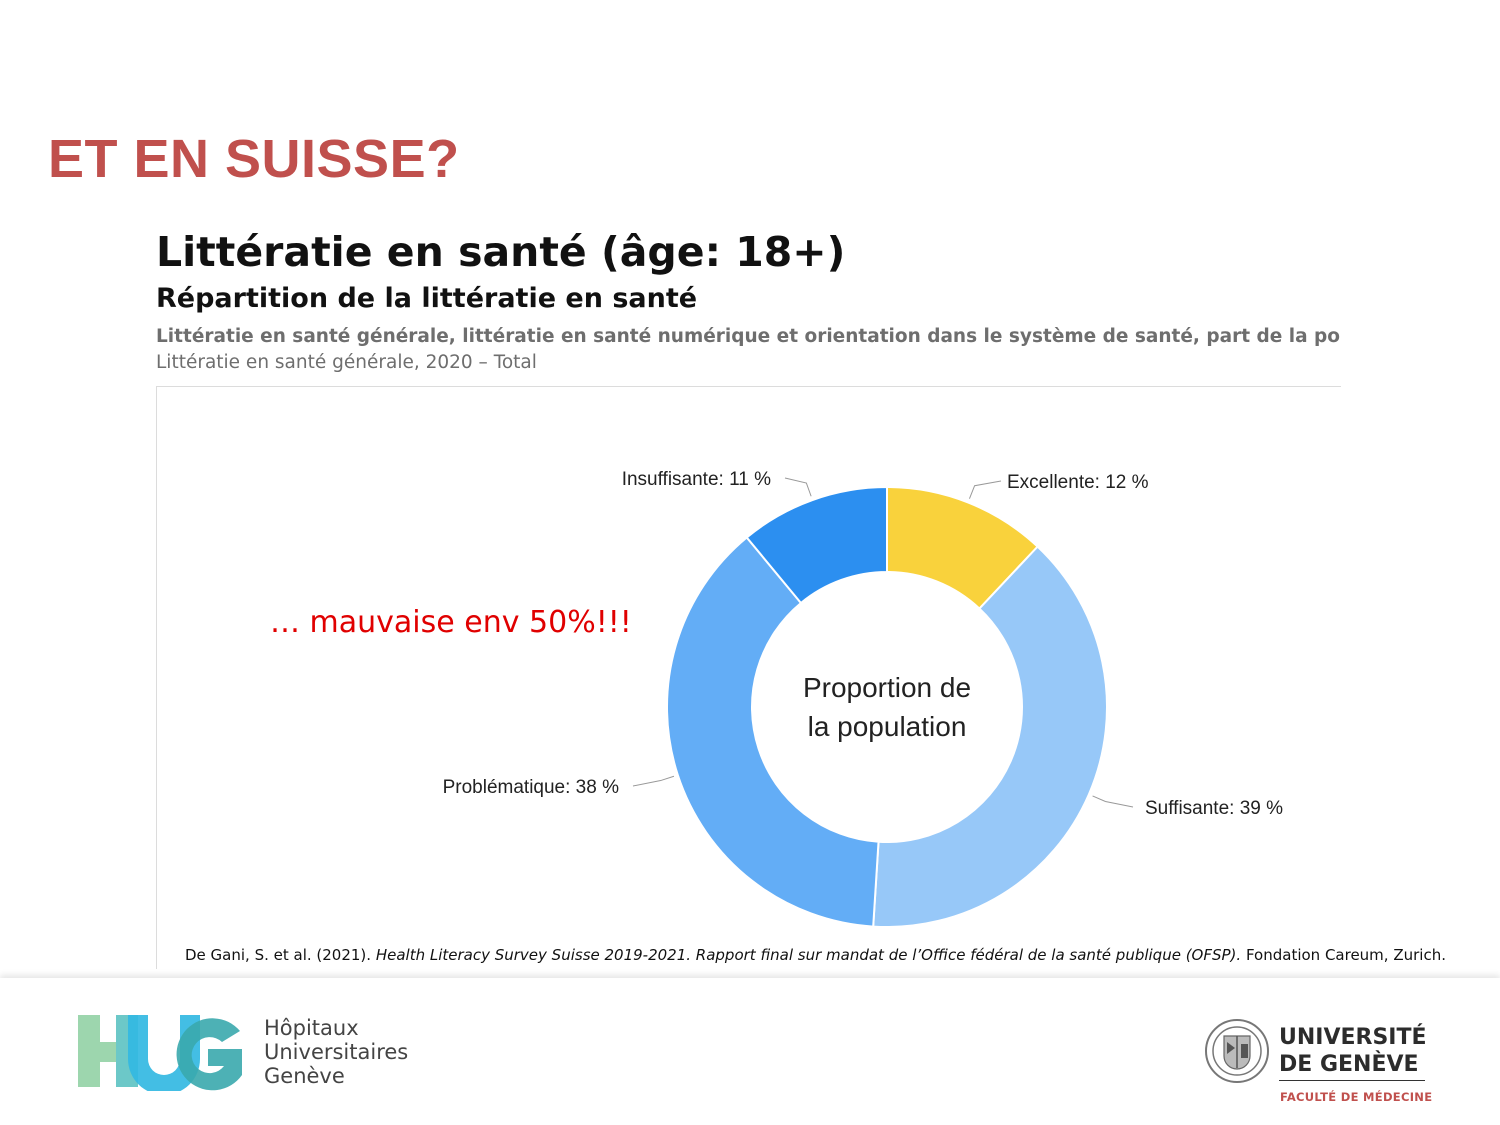  What do you see at coordinates (887, 687) in the screenshot?
I see `donut-center-label-1: Proportion de` at bounding box center [887, 687].